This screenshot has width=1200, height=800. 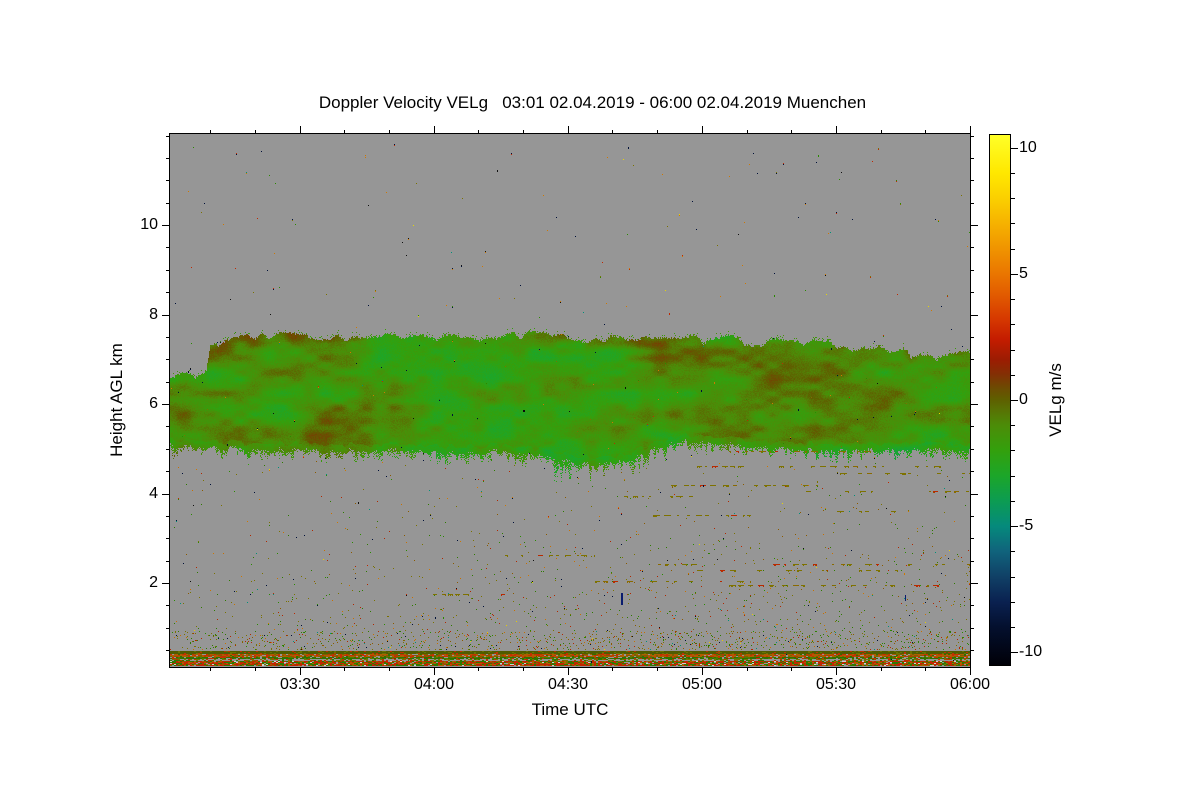 I want to click on y-tick-label: 8, so click(x=153, y=314).